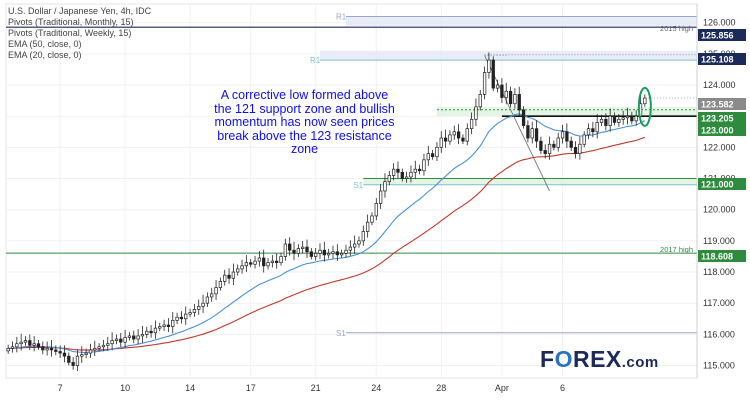 This screenshot has width=750, height=402. Describe the element at coordinates (719, 334) in the screenshot. I see `y-tick-label: 116.000` at that location.